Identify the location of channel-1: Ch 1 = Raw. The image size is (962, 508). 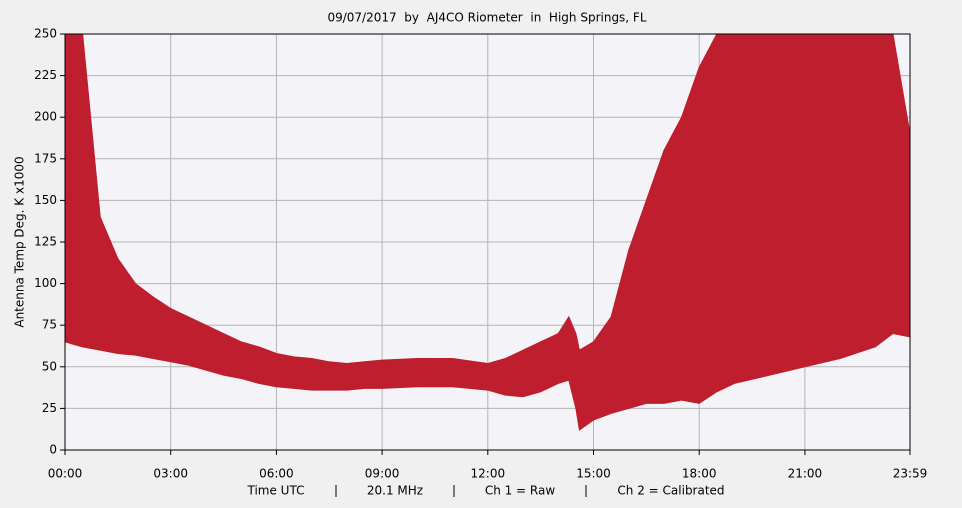
(520, 491).